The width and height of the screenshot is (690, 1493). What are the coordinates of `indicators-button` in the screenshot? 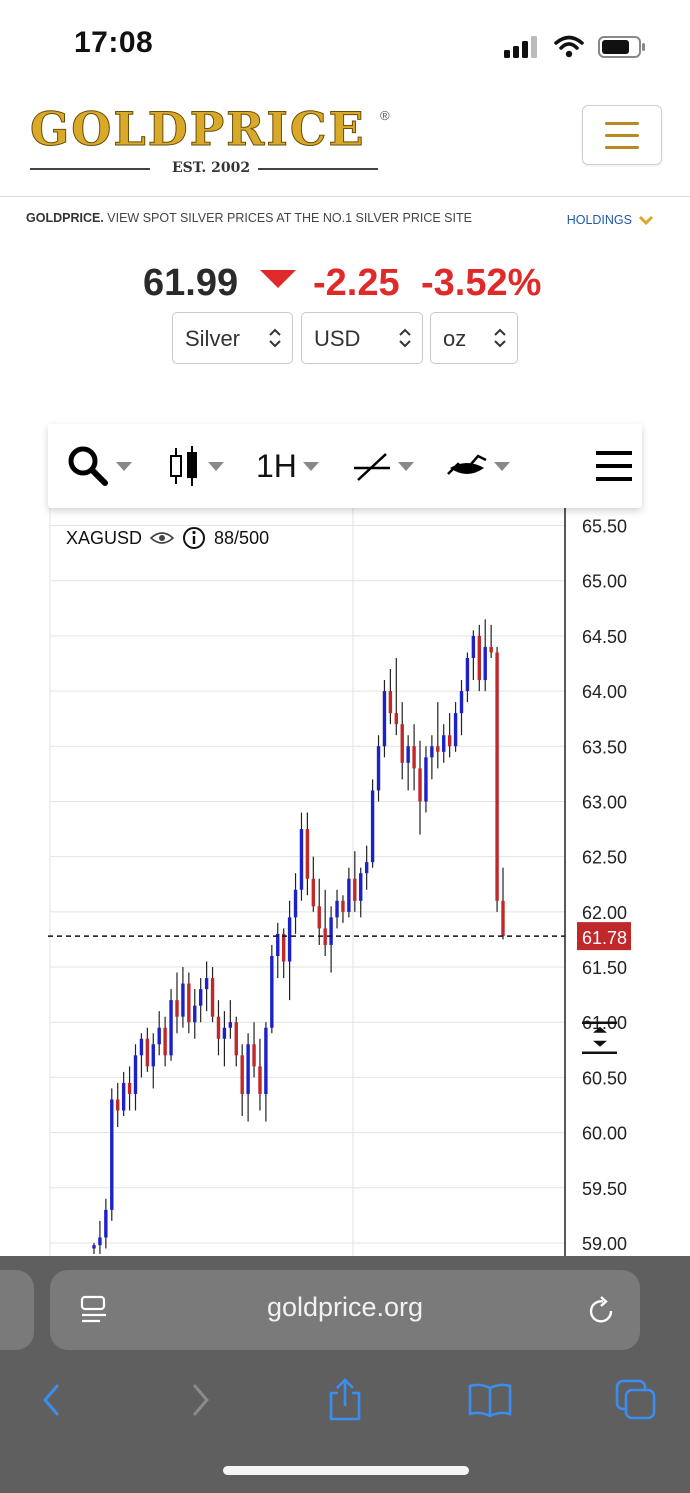 It's located at (478, 466).